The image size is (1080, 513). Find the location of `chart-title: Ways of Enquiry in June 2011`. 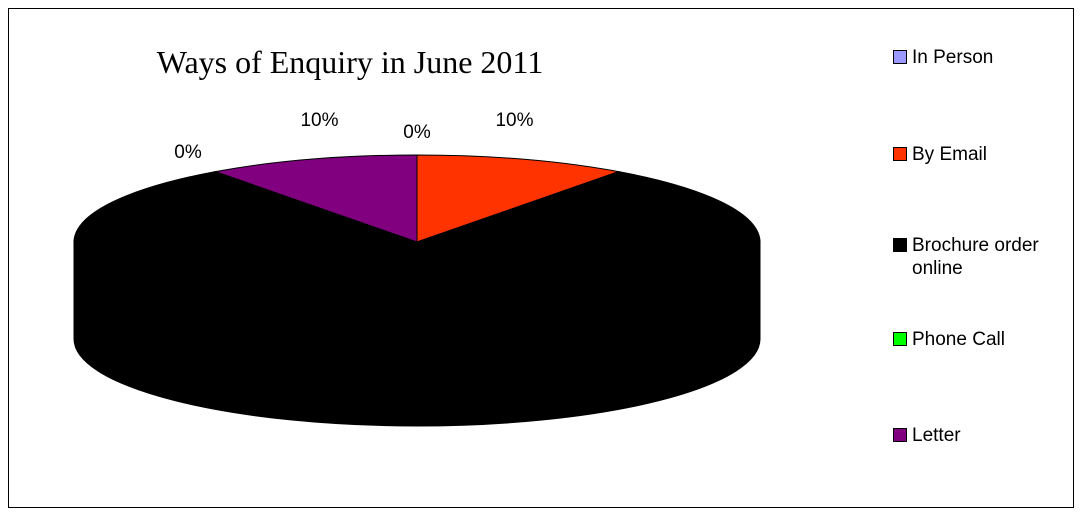

chart-title: Ways of Enquiry in June 2011 is located at coordinates (350, 62).